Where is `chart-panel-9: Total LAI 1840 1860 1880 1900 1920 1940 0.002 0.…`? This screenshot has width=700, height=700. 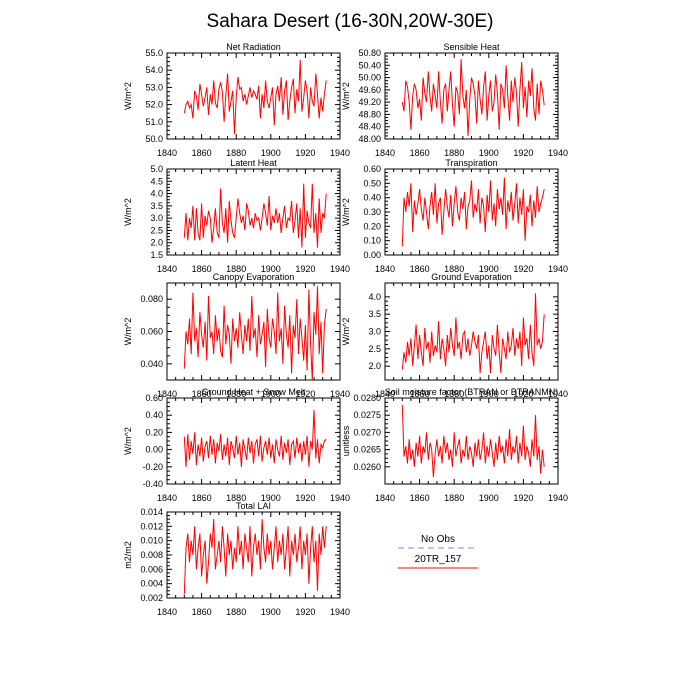
chart-panel-9: Total LAI 1840 1860 1880 1900 1920 1940 0.002 0.… is located at coordinates (236, 559).